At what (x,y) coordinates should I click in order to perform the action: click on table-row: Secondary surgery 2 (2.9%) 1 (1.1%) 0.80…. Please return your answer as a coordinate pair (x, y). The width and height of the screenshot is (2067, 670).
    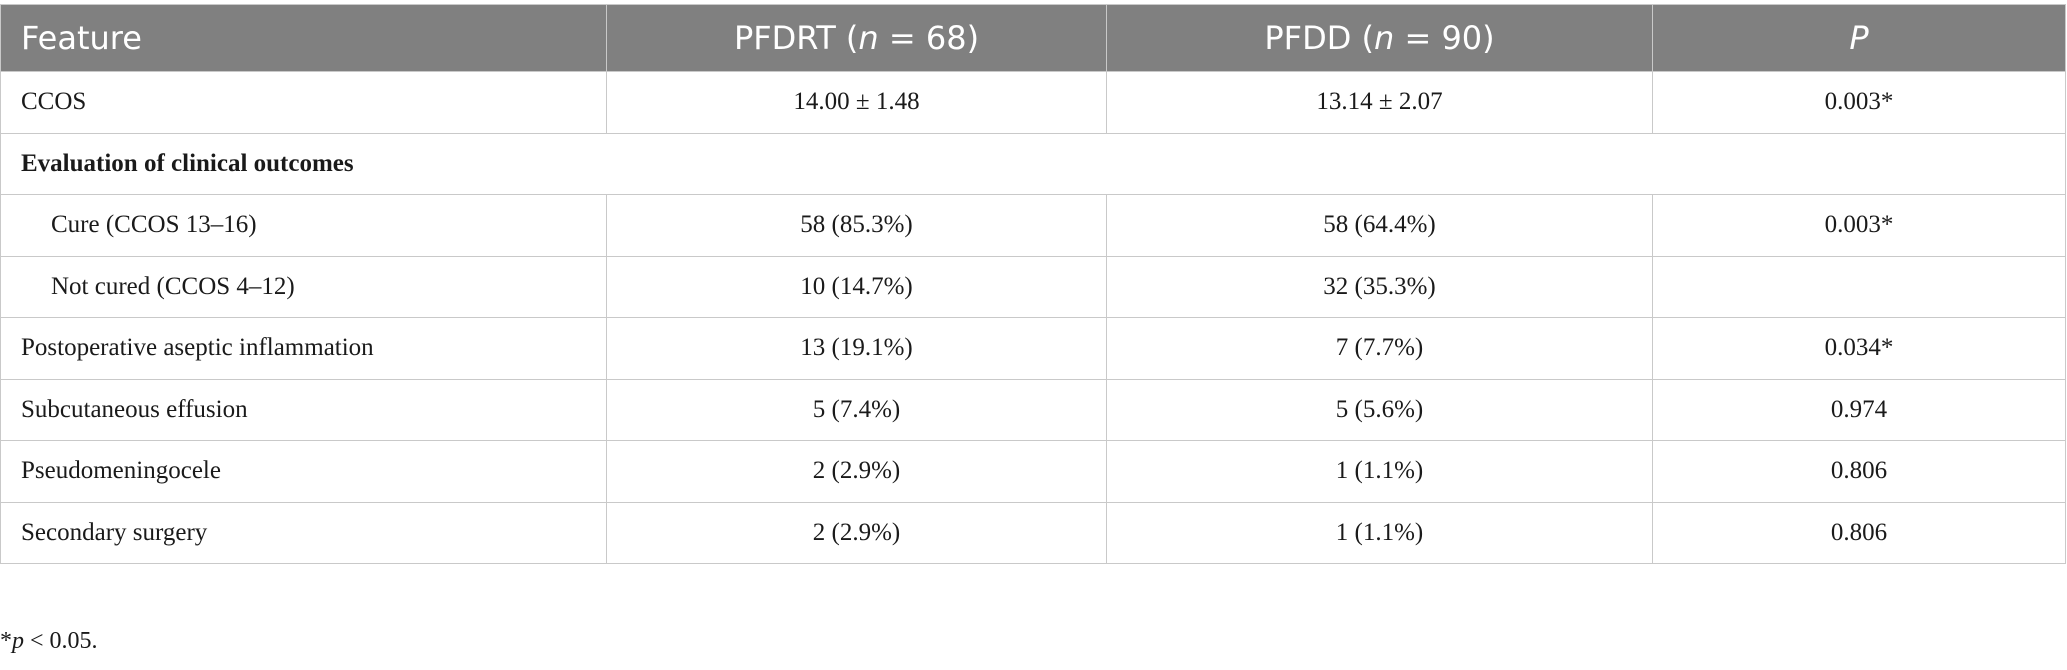
    Looking at the image, I should click on (1033, 532).